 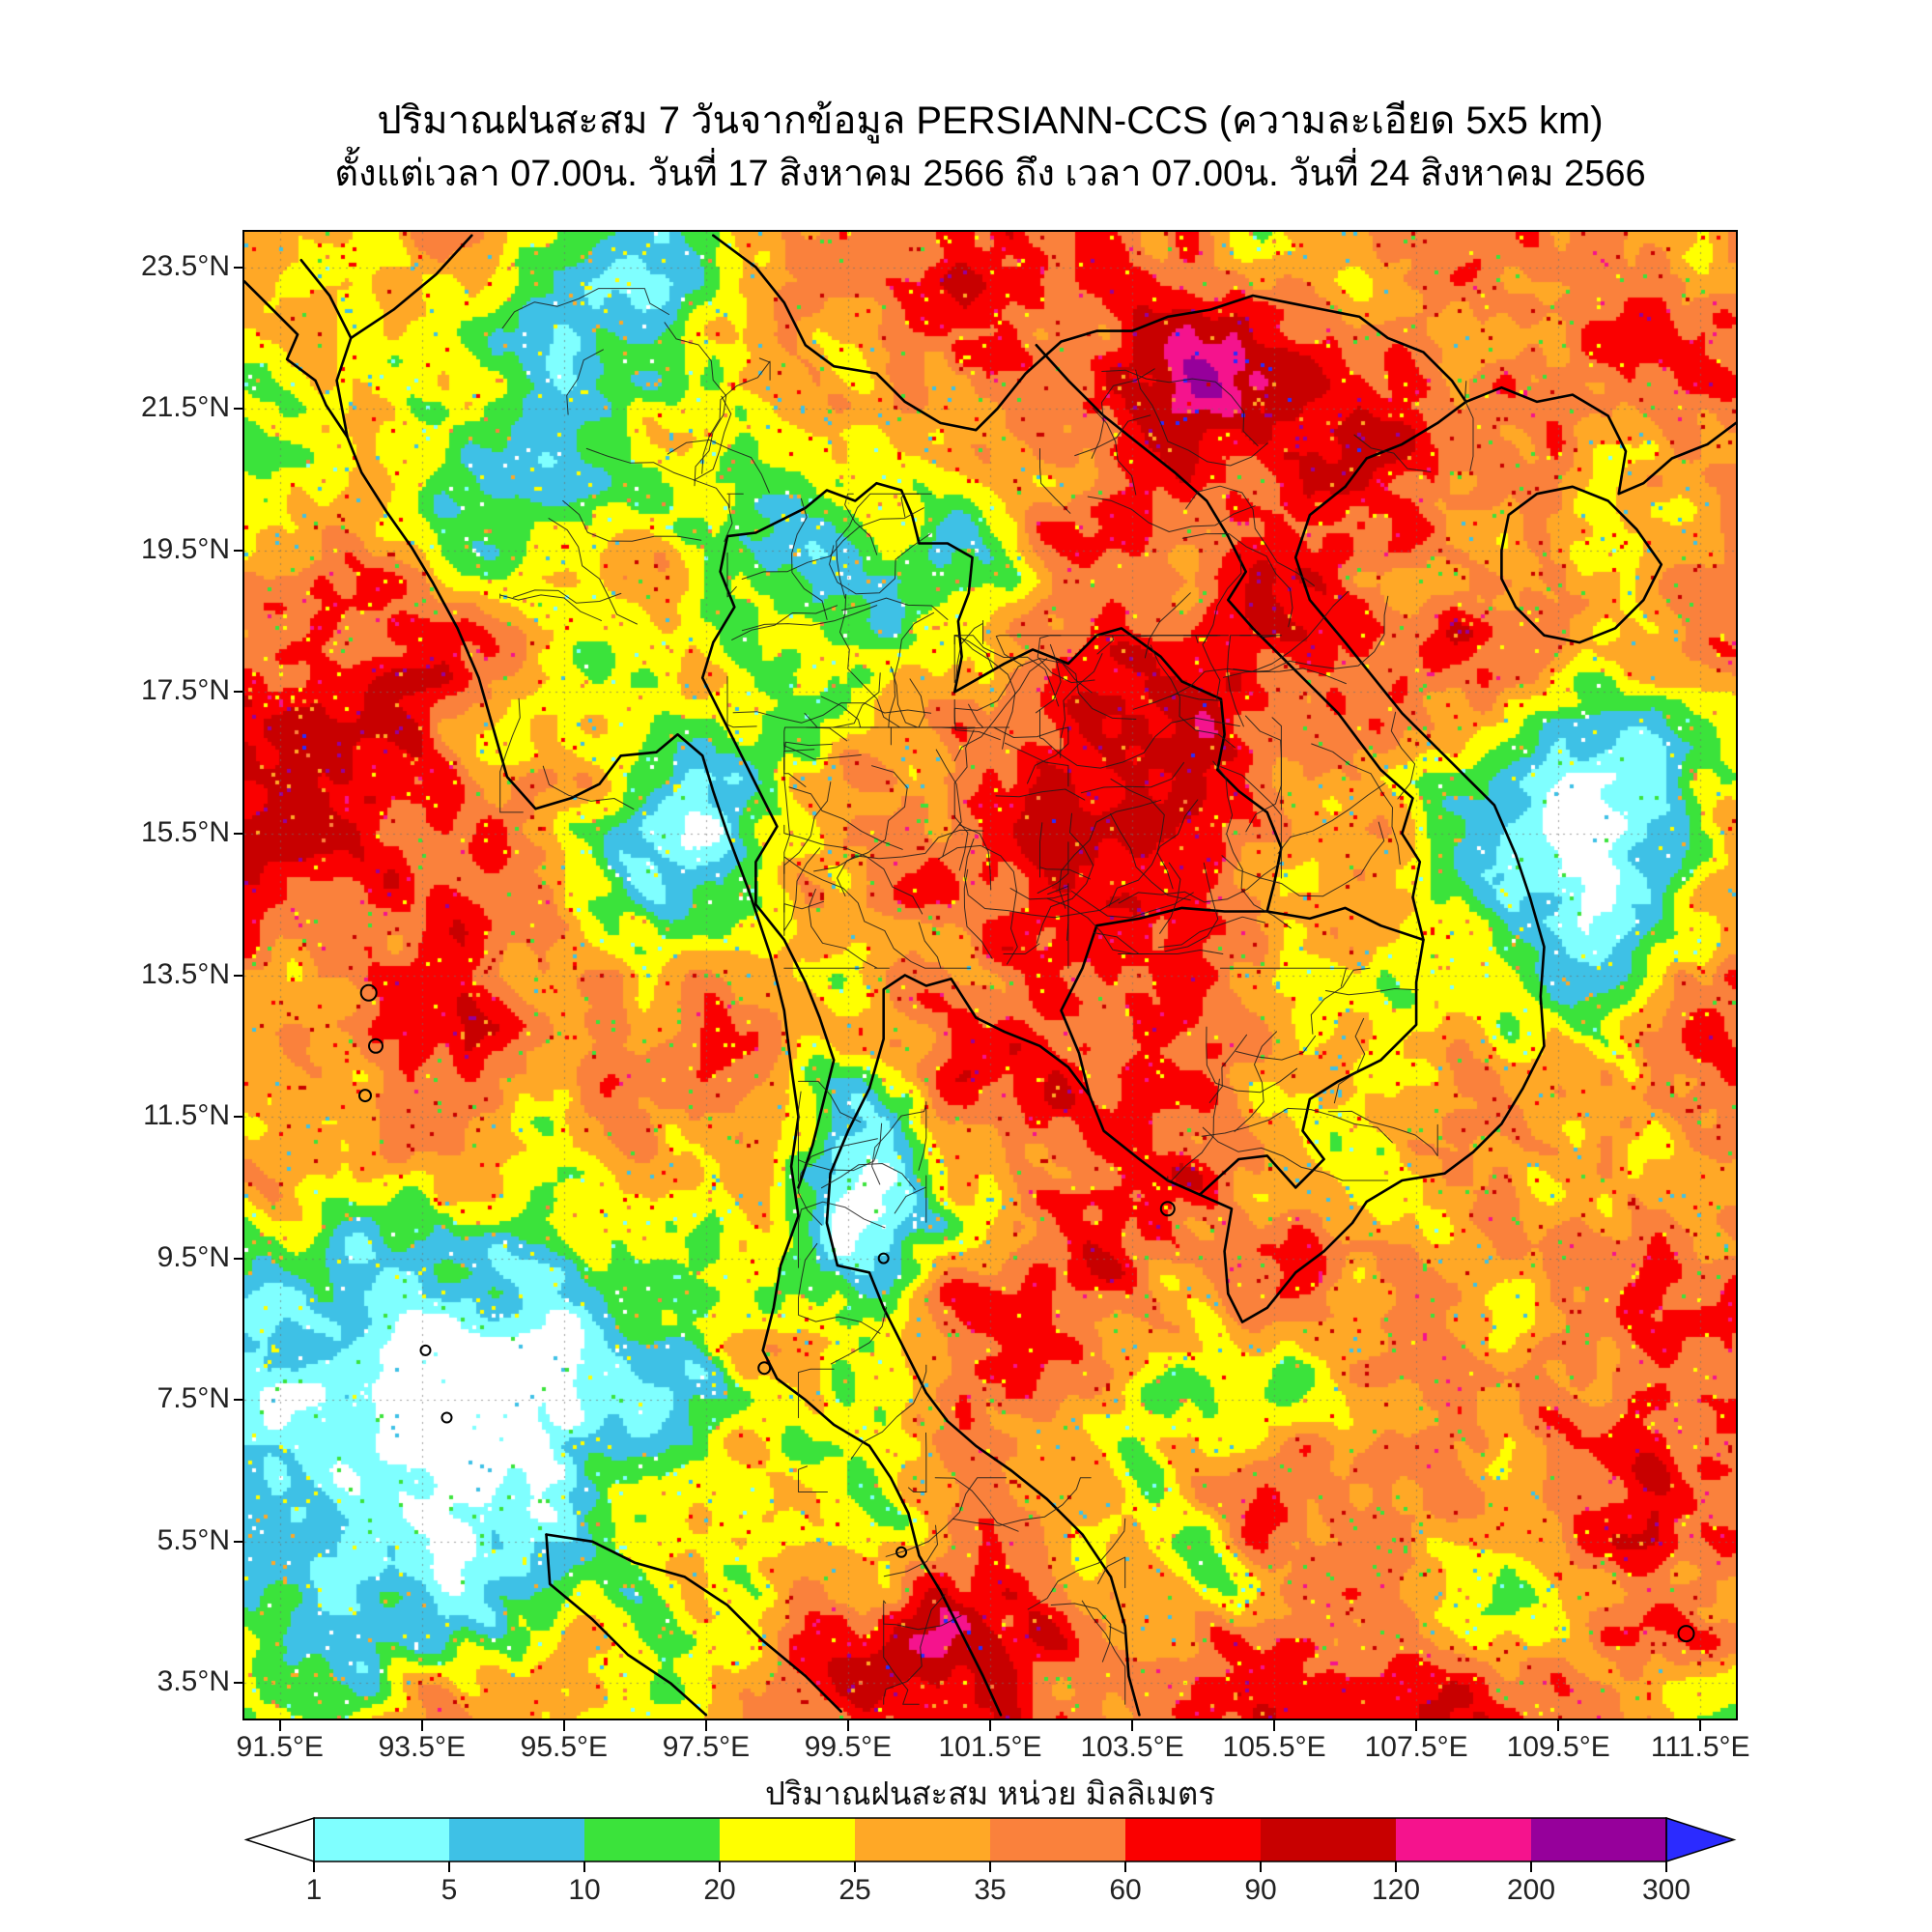 What do you see at coordinates (584, 1890) in the screenshot?
I see `colorbar-tick-value: 10` at bounding box center [584, 1890].